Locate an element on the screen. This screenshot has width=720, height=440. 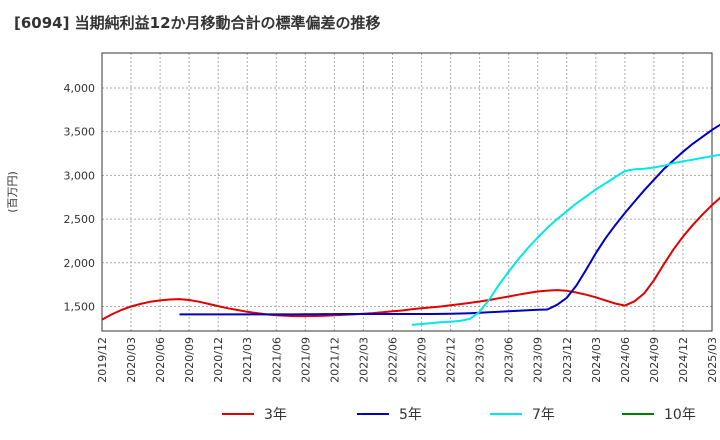
x-tick-label: 2024/06 is located at coordinates (625, 360).